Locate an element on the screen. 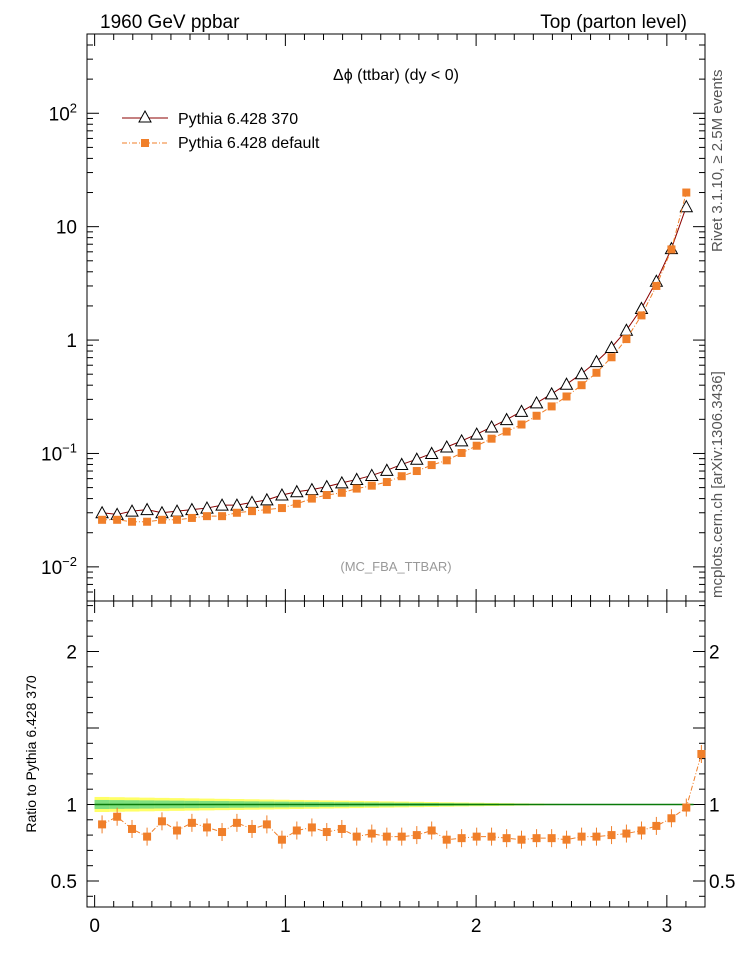 The width and height of the screenshot is (746, 972). y-tick-label: 10−2 is located at coordinates (59, 566).